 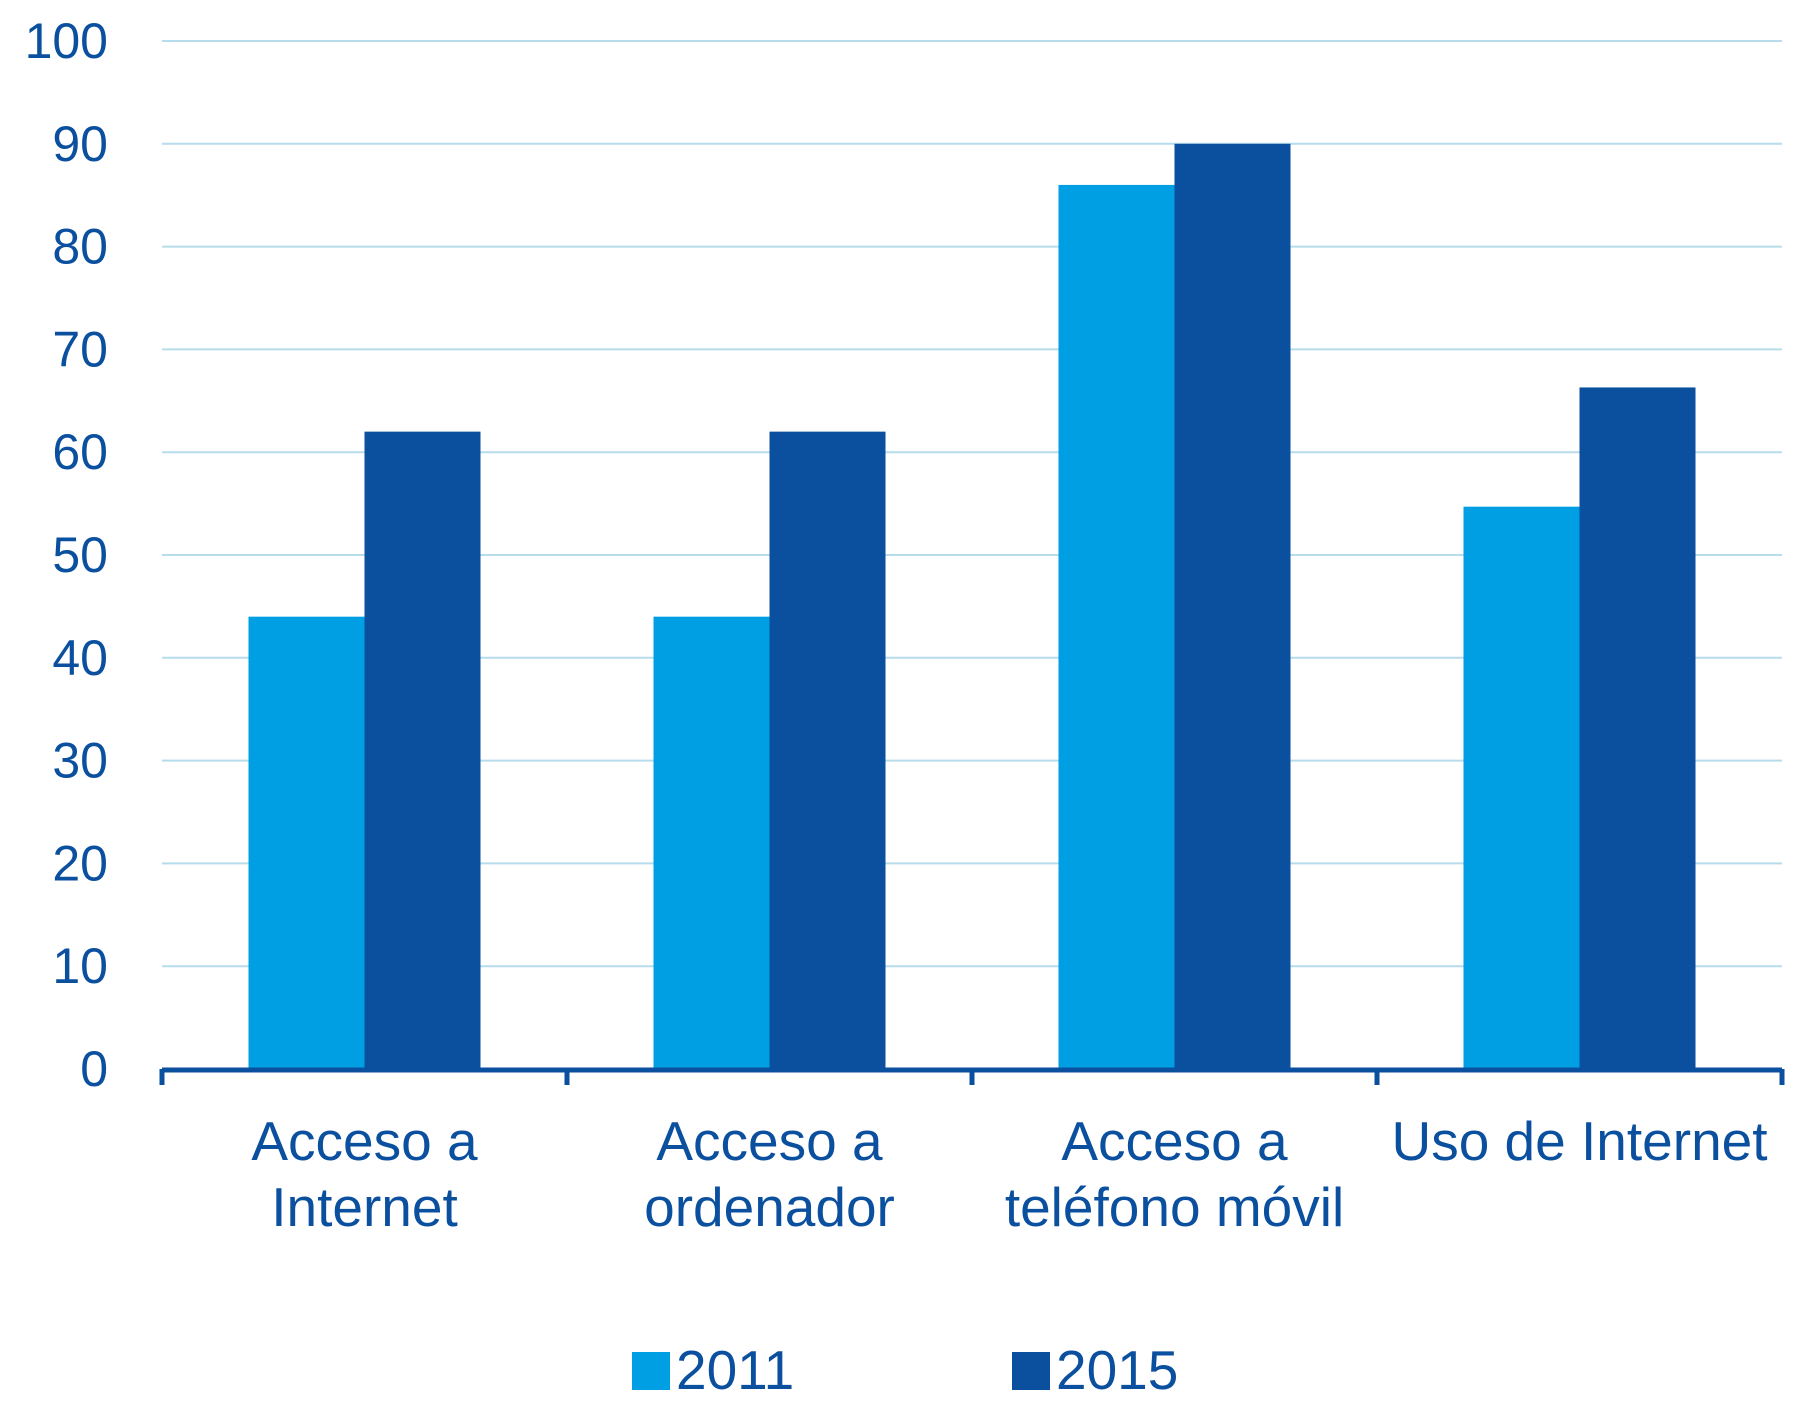 What do you see at coordinates (735, 1370) in the screenshot?
I see `legend-label-2011: 2011` at bounding box center [735, 1370].